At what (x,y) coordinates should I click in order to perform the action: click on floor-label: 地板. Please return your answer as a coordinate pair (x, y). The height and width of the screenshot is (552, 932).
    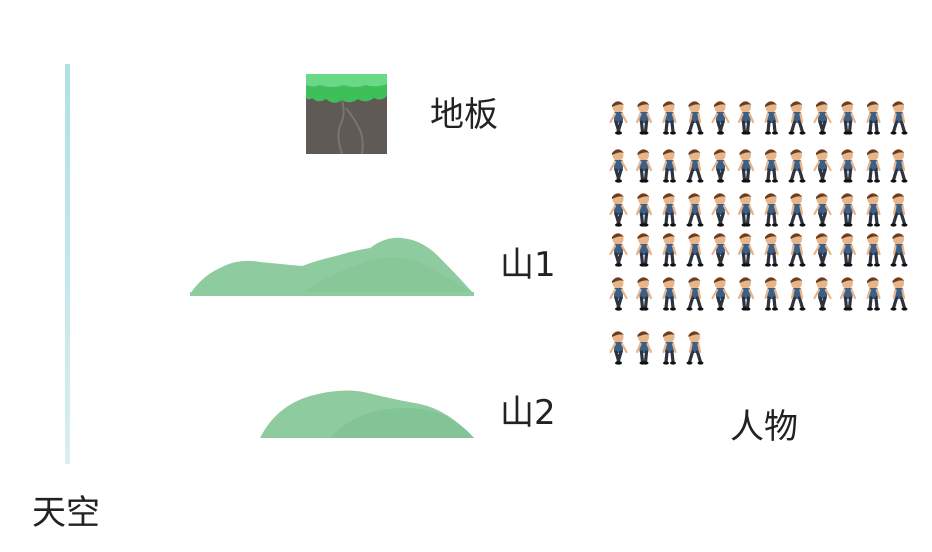
    Looking at the image, I should click on (464, 115).